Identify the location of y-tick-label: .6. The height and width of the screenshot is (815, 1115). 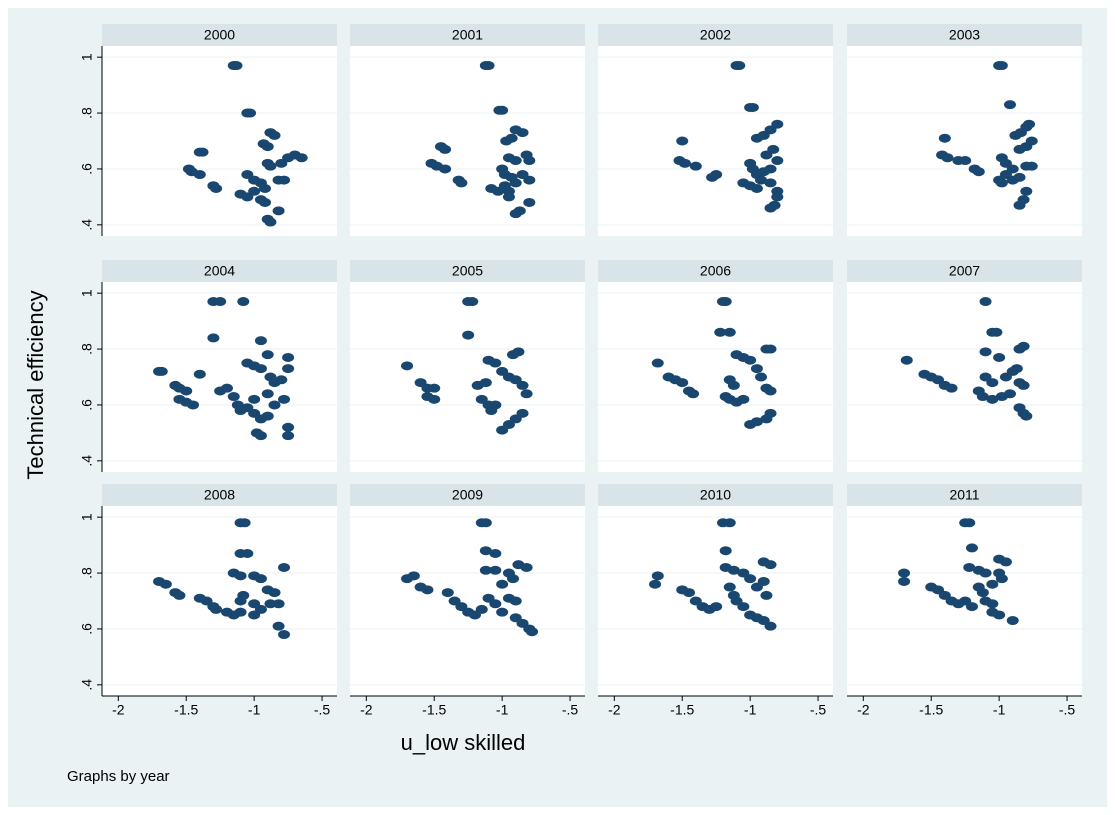
(87, 629).